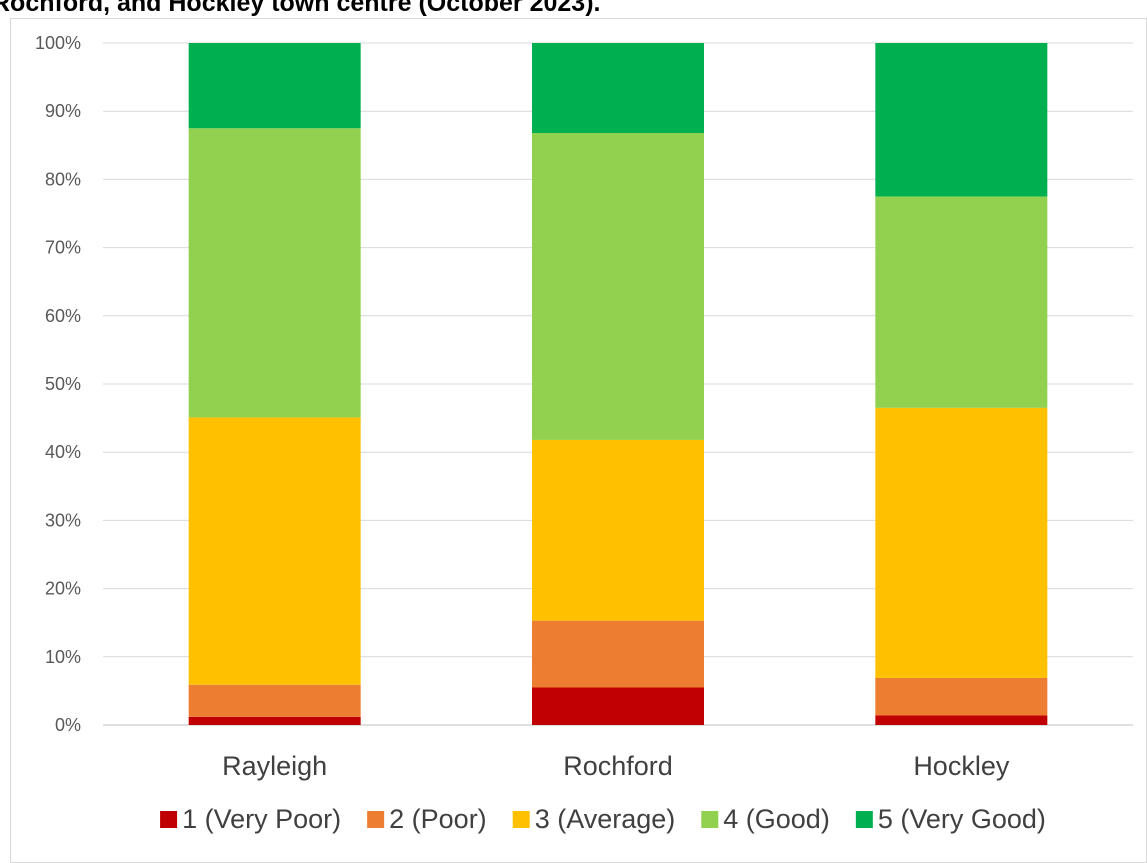 The height and width of the screenshot is (863, 1147). What do you see at coordinates (63, 384) in the screenshot?
I see `y-tick-label: 50%` at bounding box center [63, 384].